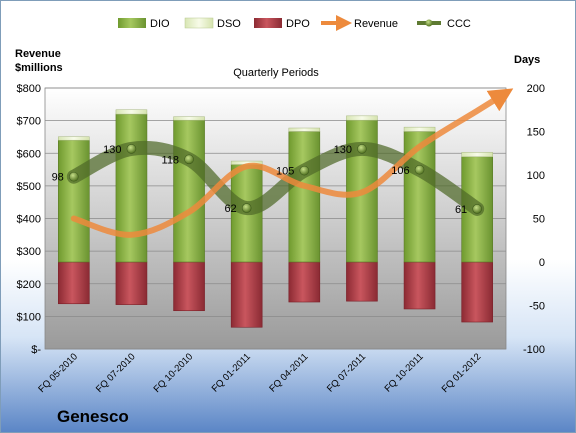 The width and height of the screenshot is (576, 433). What do you see at coordinates (160, 24) in the screenshot?
I see `legend-label-dio: DIO` at bounding box center [160, 24].